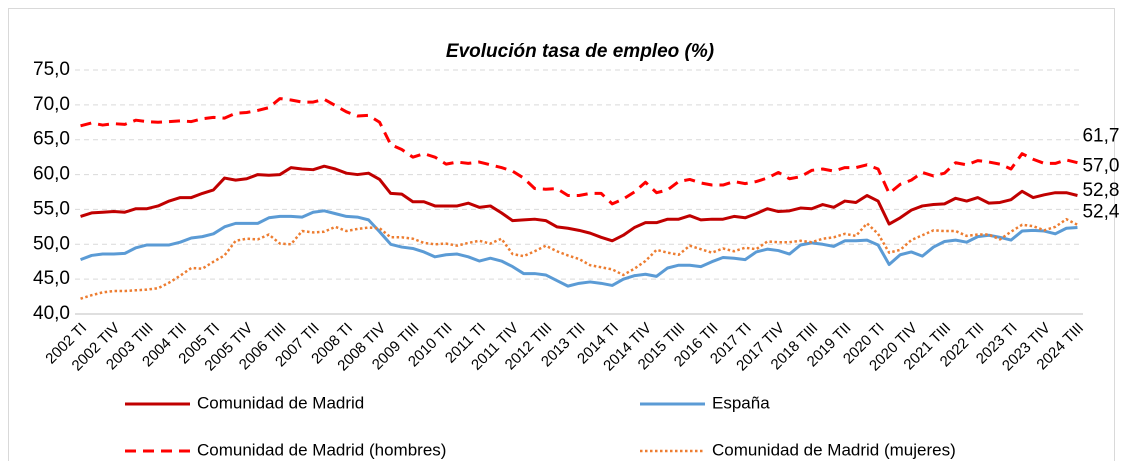  Describe the element at coordinates (51, 139) in the screenshot. I see `y-tick-label: 65,0` at that location.